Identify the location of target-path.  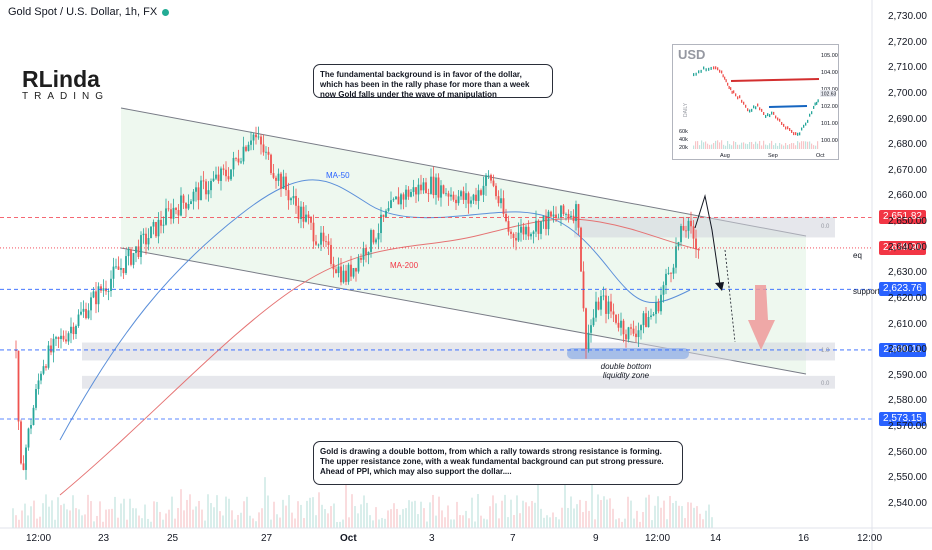
(730, 296).